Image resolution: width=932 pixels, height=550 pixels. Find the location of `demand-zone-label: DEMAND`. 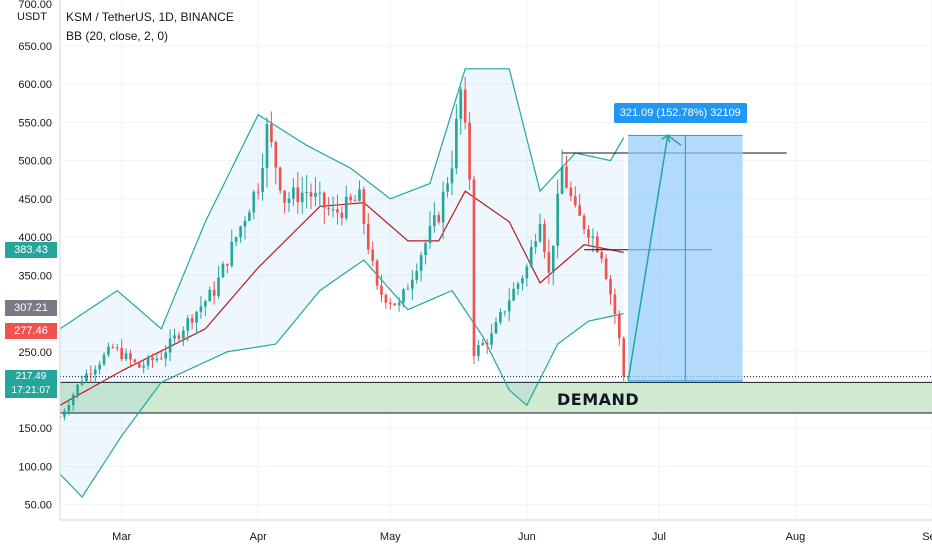

demand-zone-label: DEMAND is located at coordinates (598, 400).